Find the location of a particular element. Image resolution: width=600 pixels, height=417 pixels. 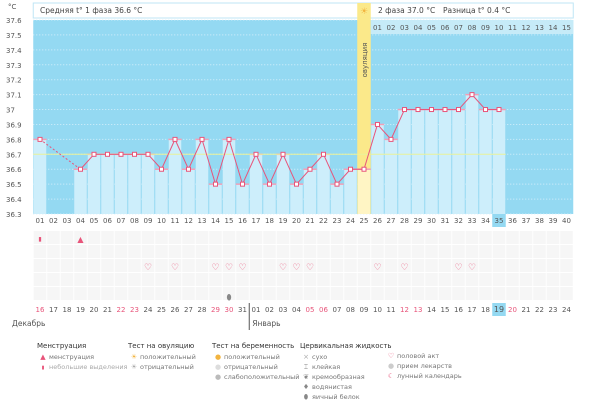

phase2-day-label: 15 is located at coordinates (566, 28).